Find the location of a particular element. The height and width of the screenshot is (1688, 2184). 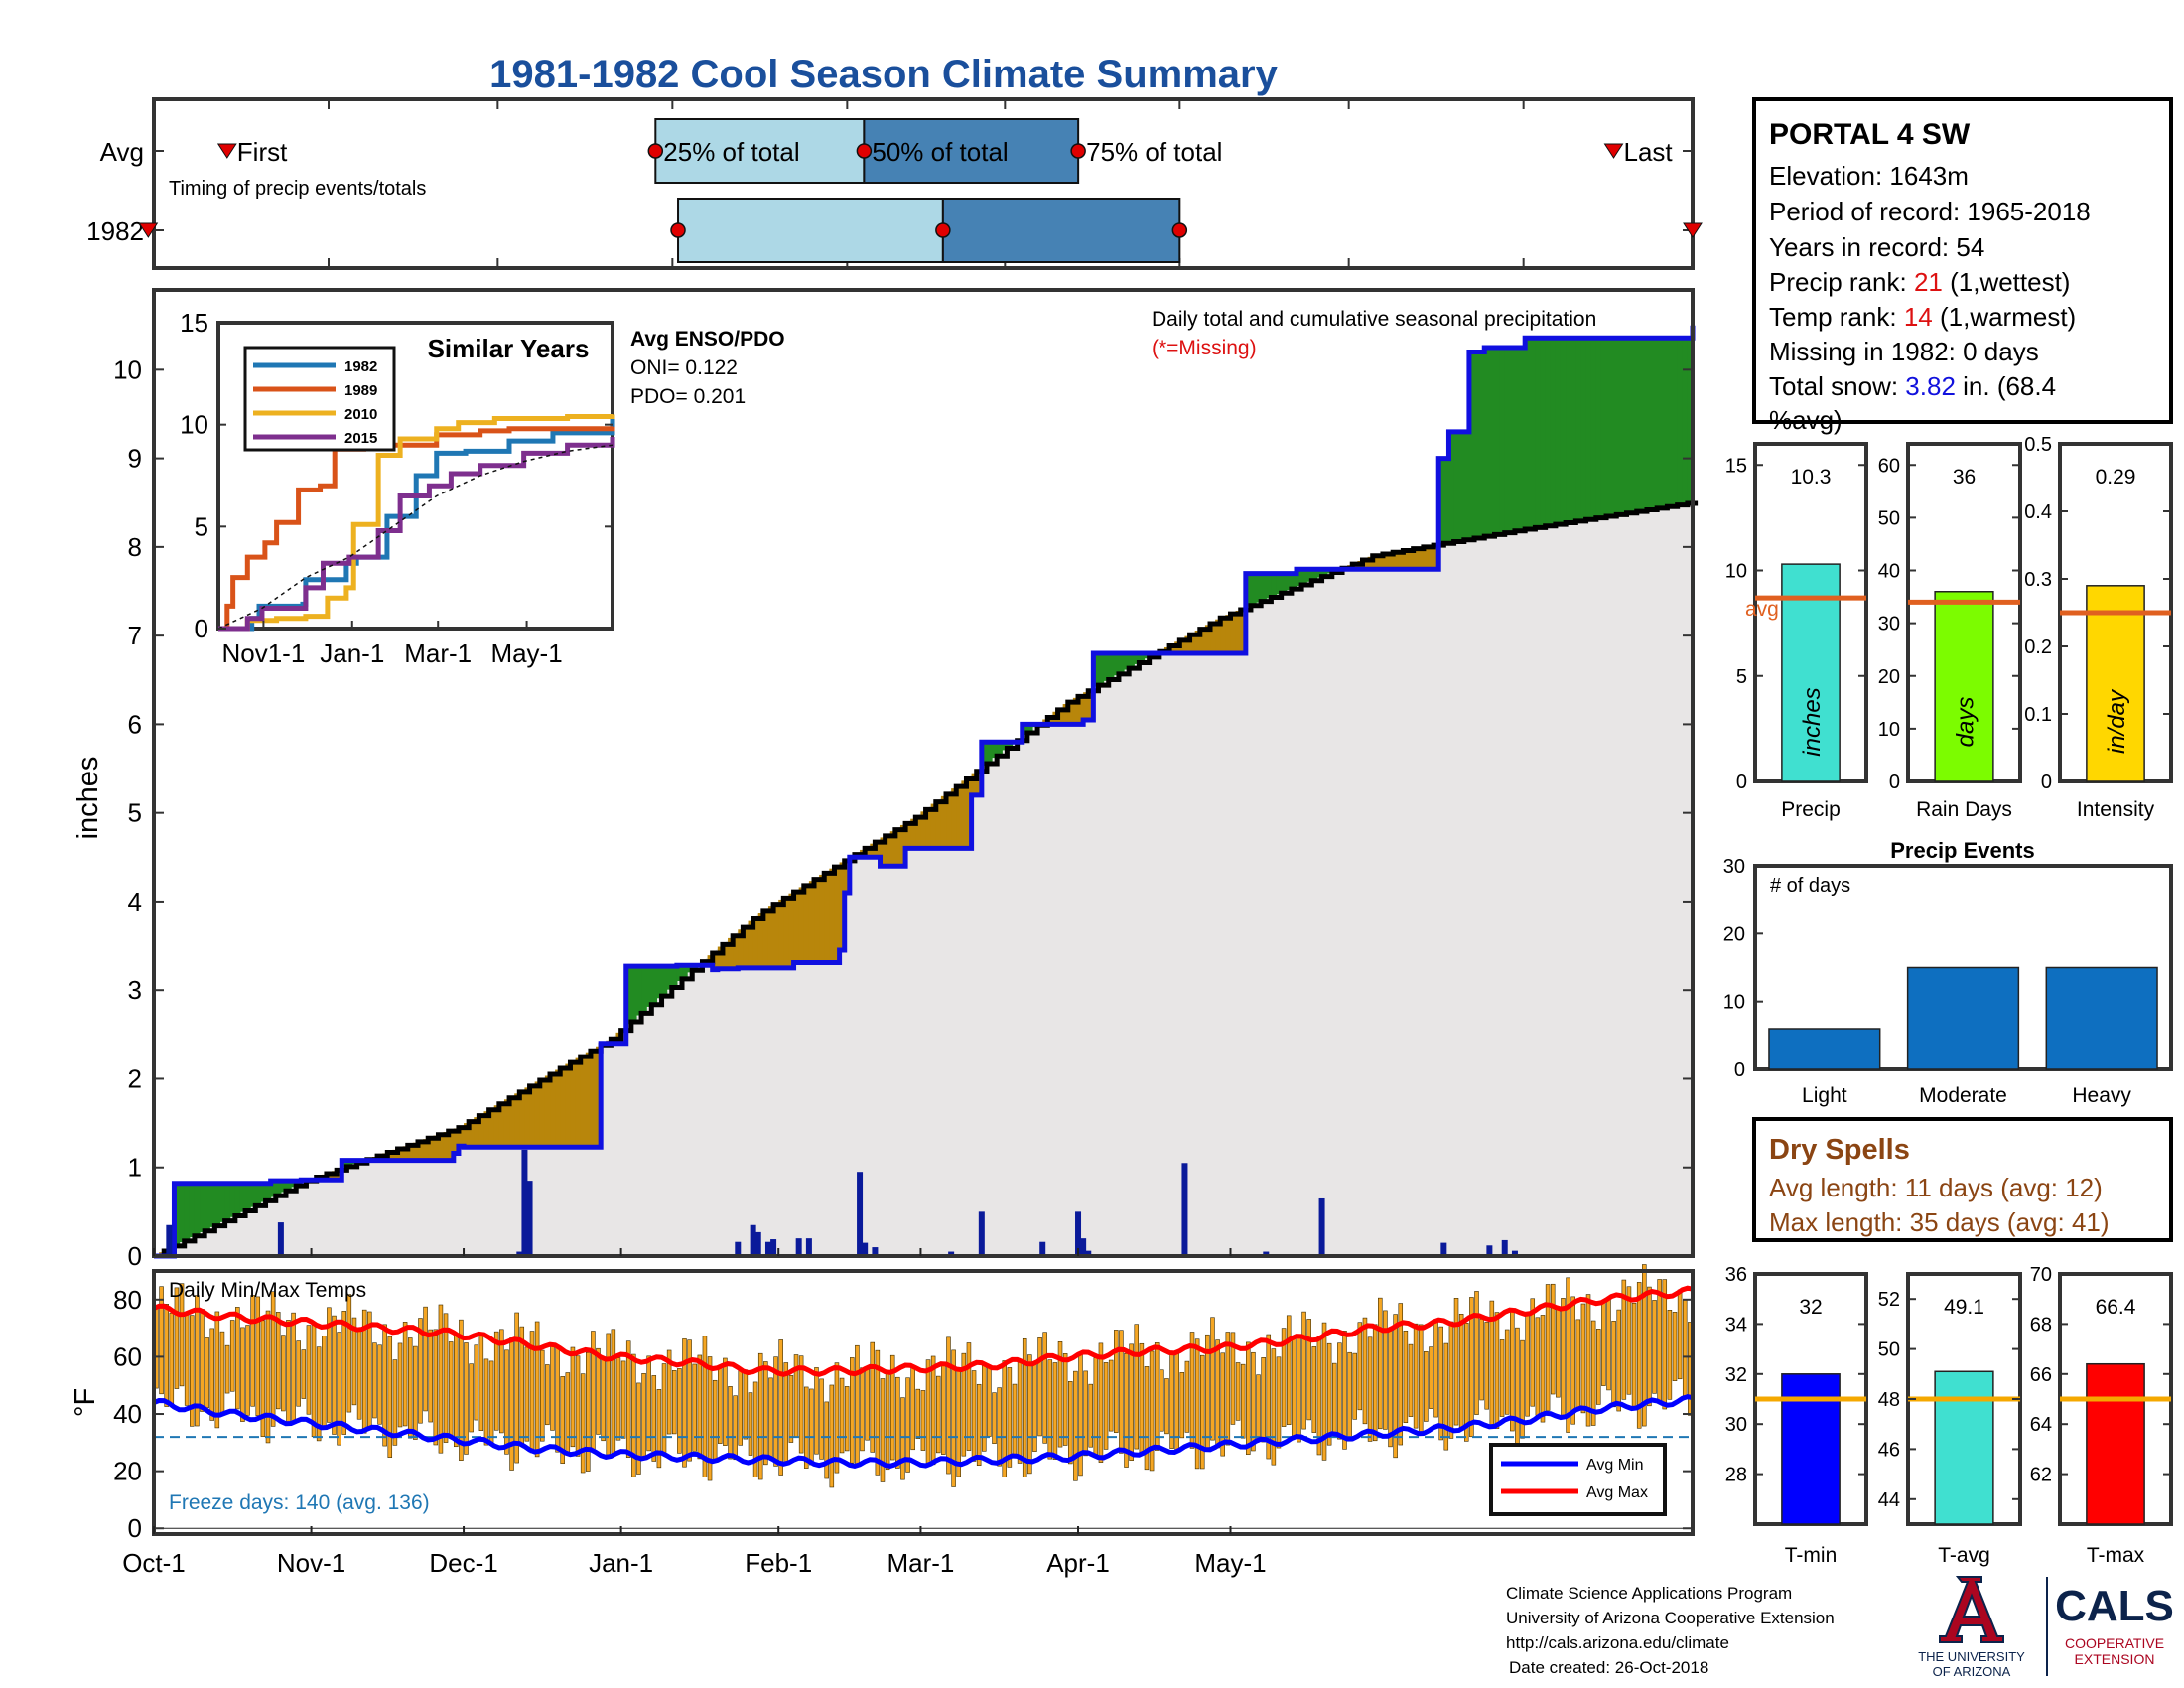

y-tick-label: 44 is located at coordinates (1889, 1500).